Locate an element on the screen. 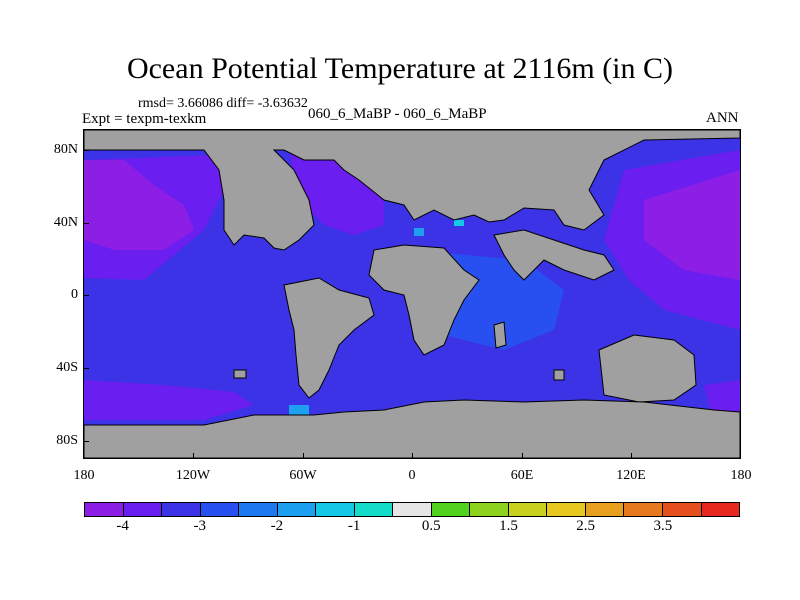 This screenshot has height=600, width=800. south-atlantic-cyan is located at coordinates (299, 410).